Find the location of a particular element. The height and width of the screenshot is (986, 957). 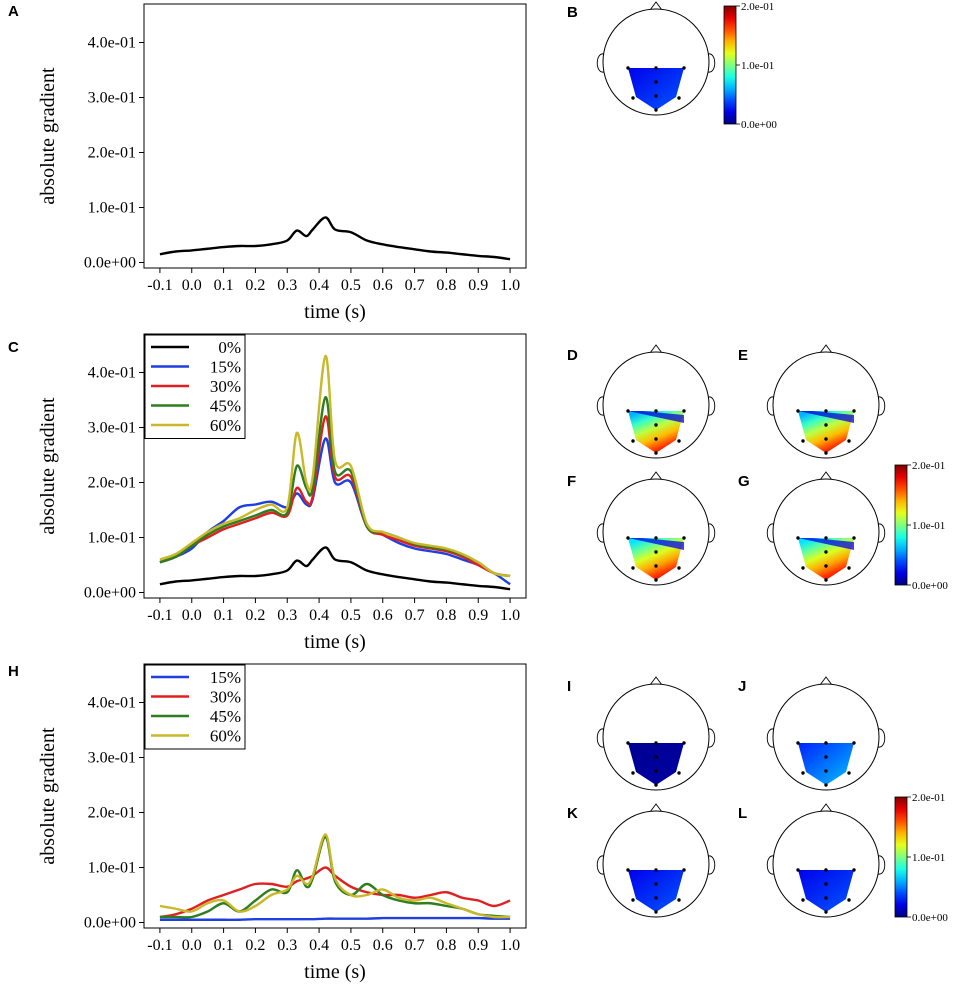

legend-label-c-60: 60% is located at coordinates (225, 425).